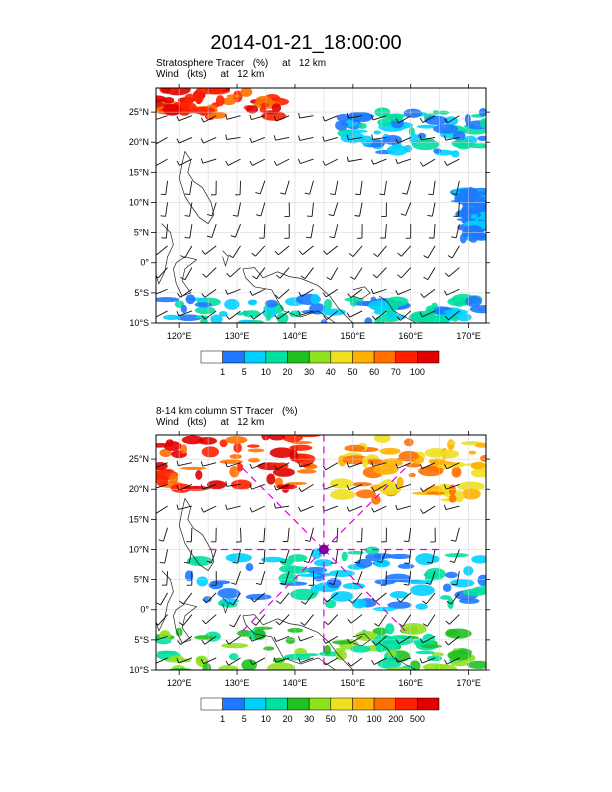 The image size is (612, 792). I want to click on colorbar-label: 50, so click(331, 719).